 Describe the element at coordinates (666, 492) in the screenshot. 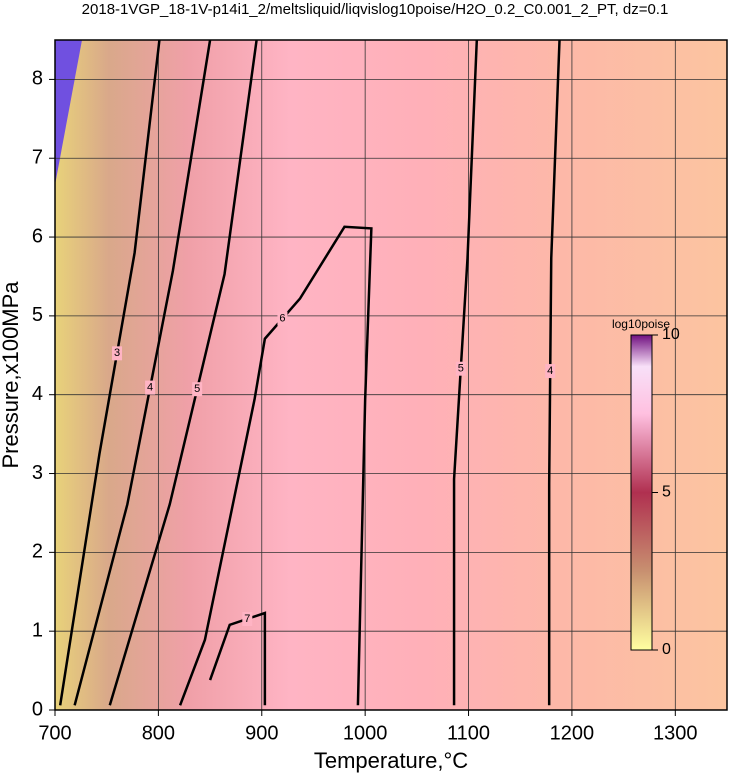

I see `colorbar-tick-label: 5` at that location.